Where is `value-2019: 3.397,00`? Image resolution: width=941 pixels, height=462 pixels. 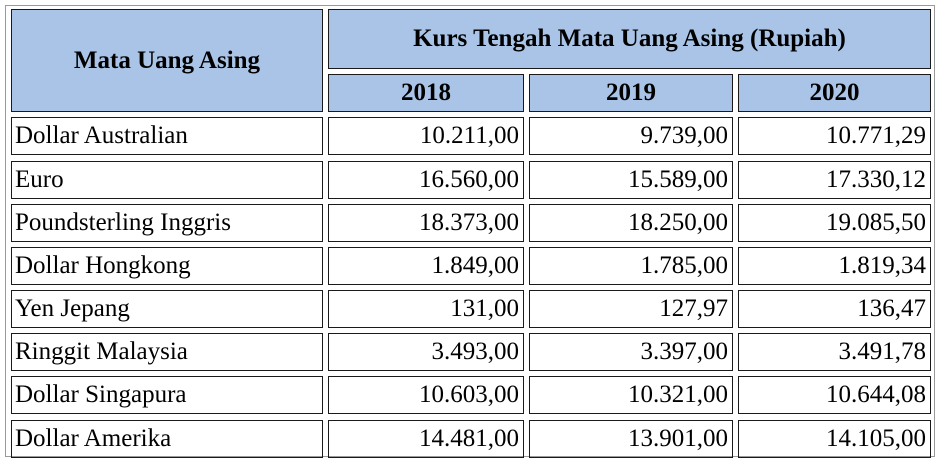 value-2019: 3.397,00 is located at coordinates (631, 352).